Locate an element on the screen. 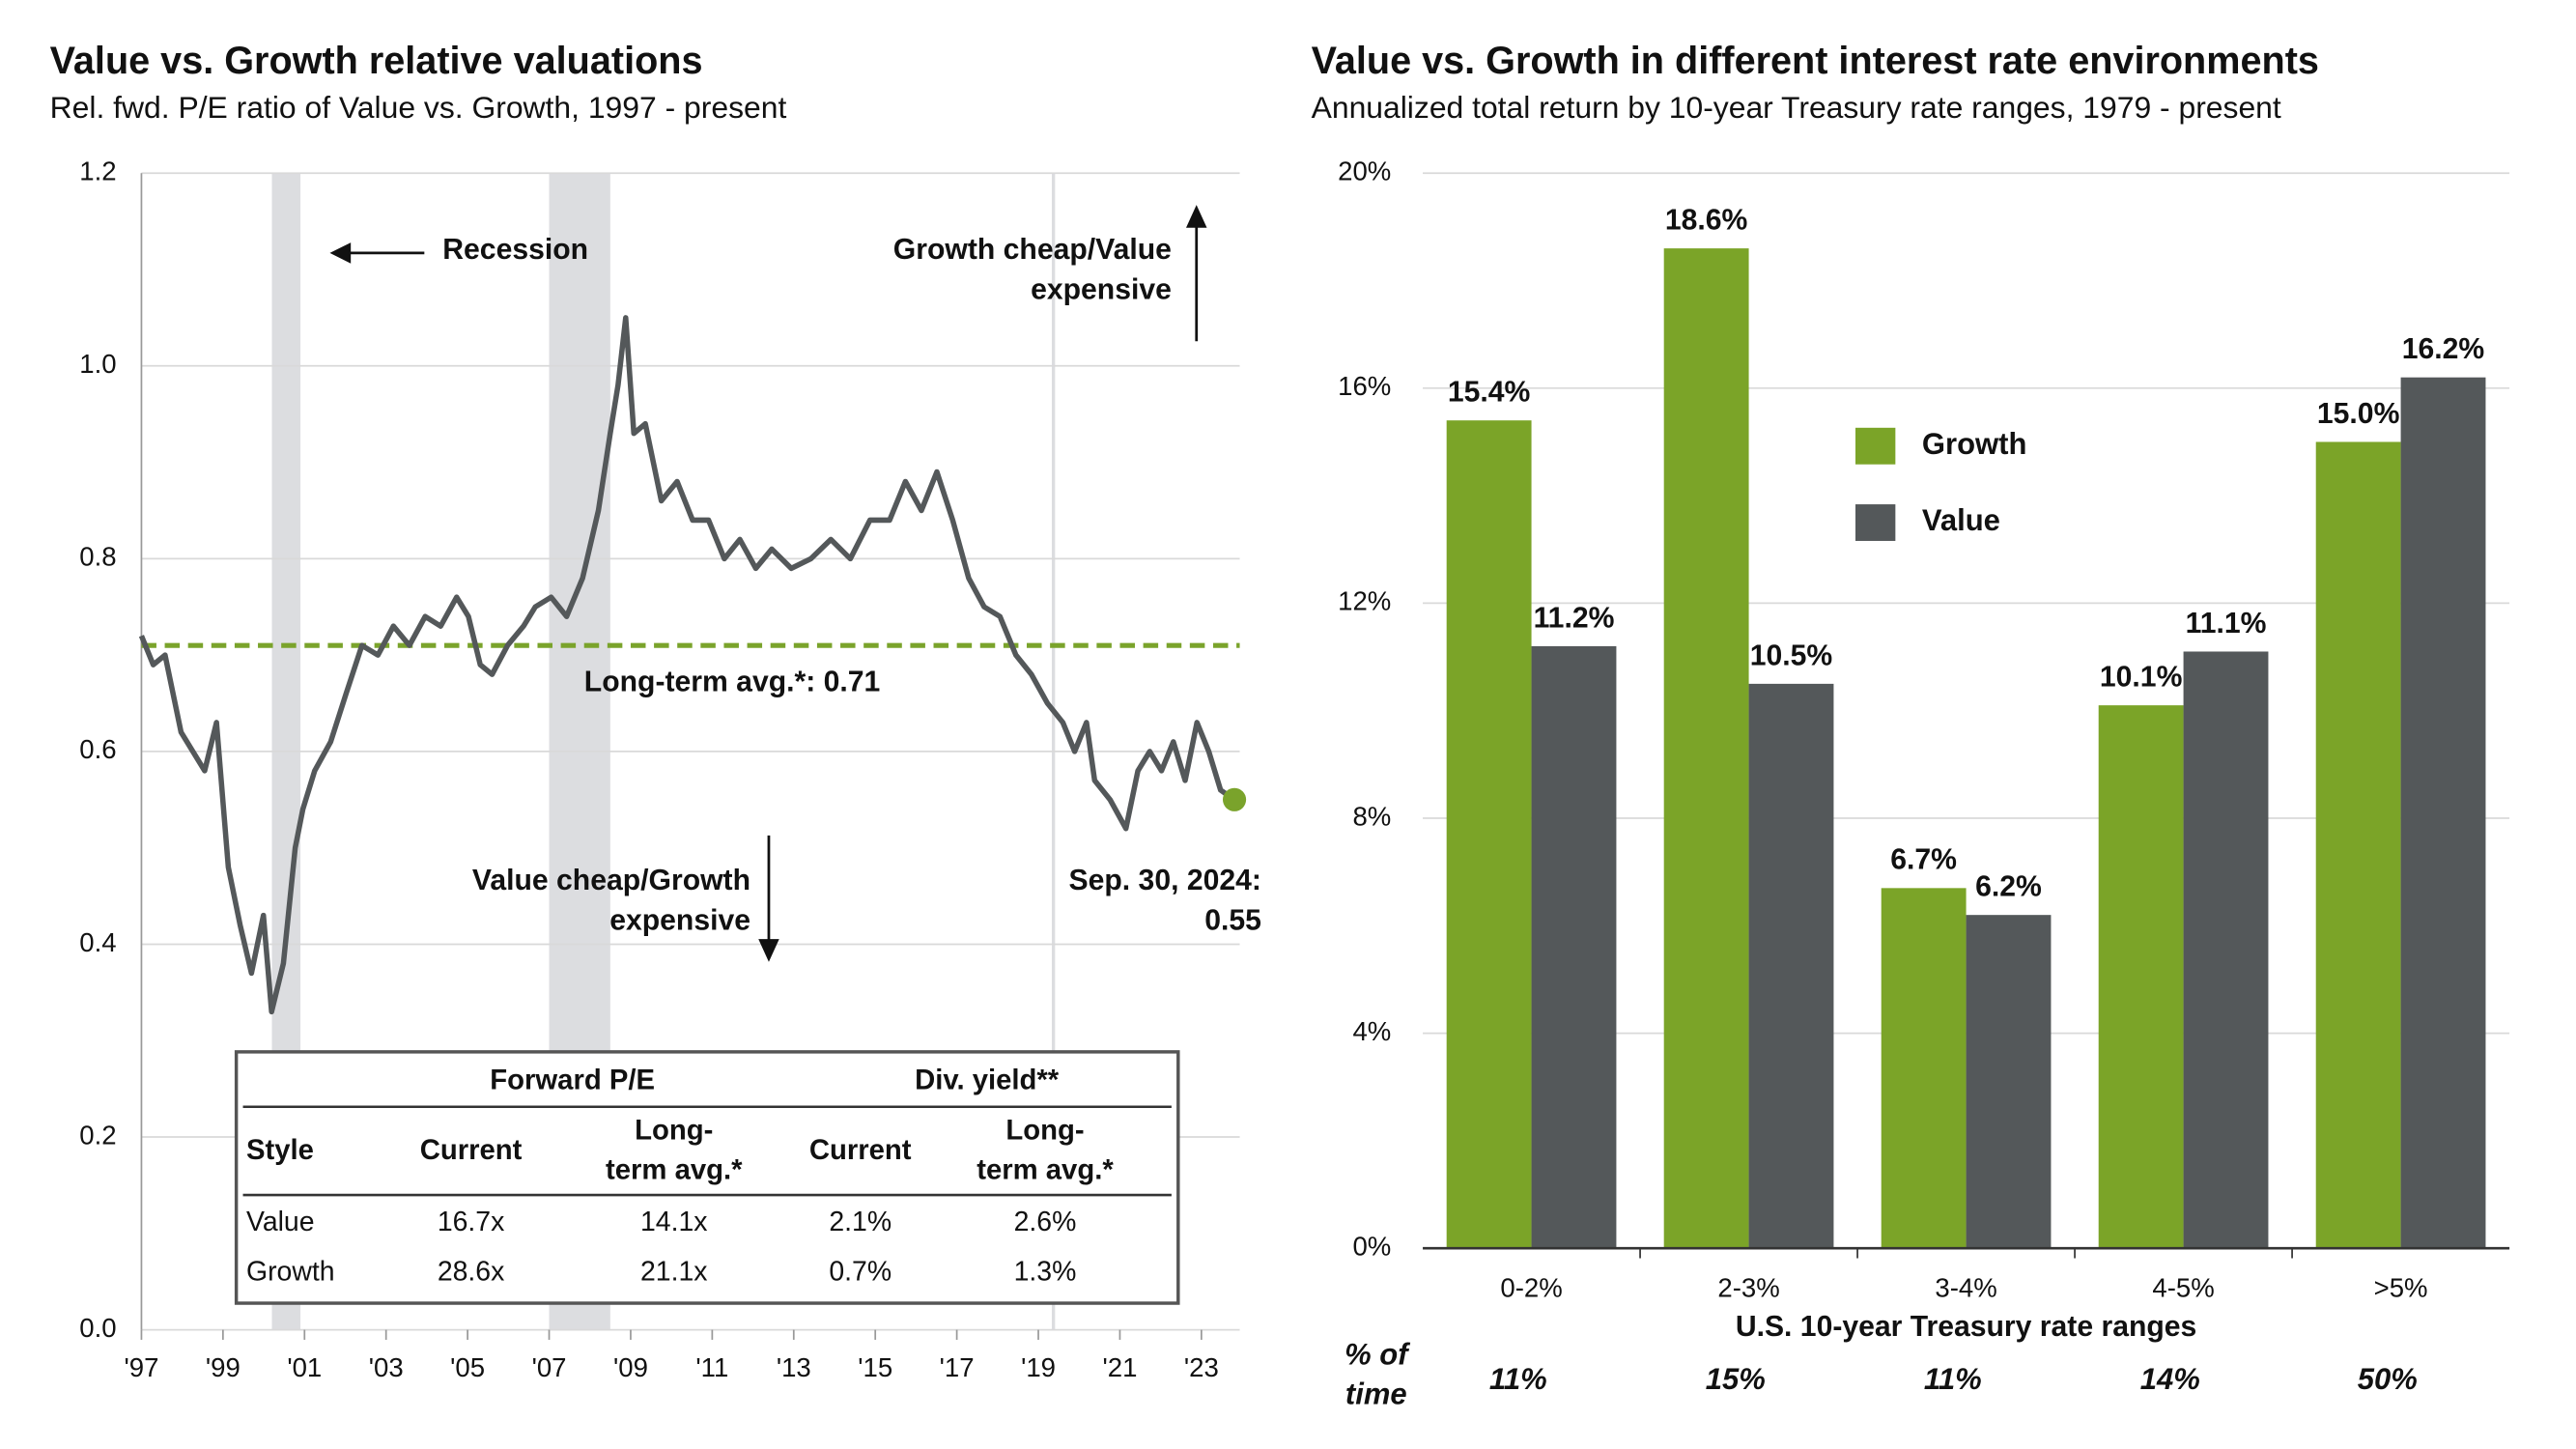 This screenshot has width=2576, height=1449. y-tick-label: 1.0 is located at coordinates (97, 364).